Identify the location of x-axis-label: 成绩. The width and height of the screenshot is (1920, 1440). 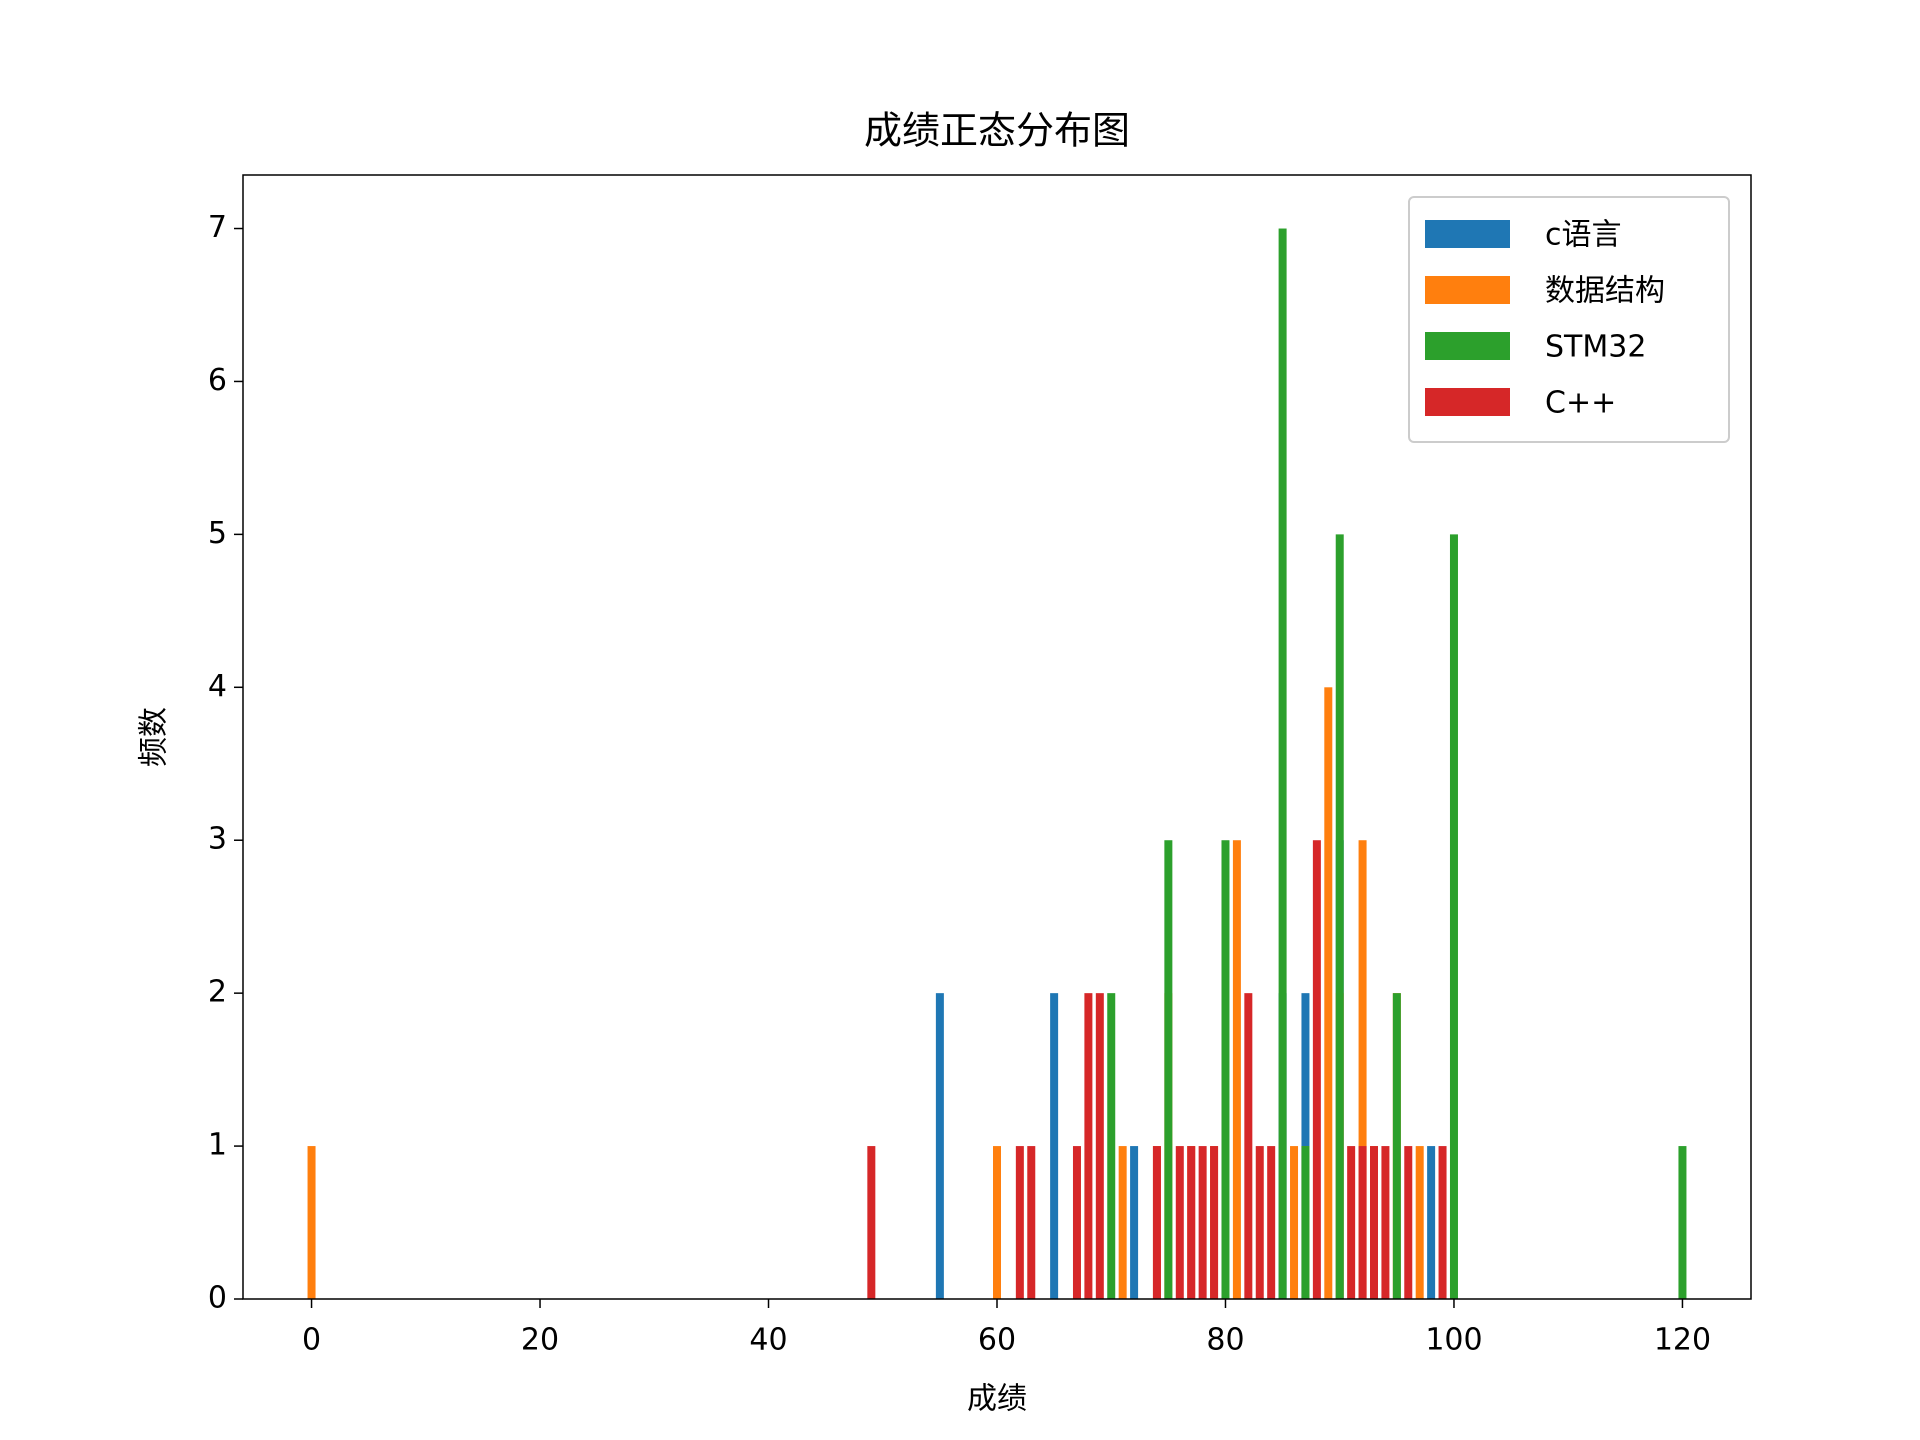
(997, 1399).